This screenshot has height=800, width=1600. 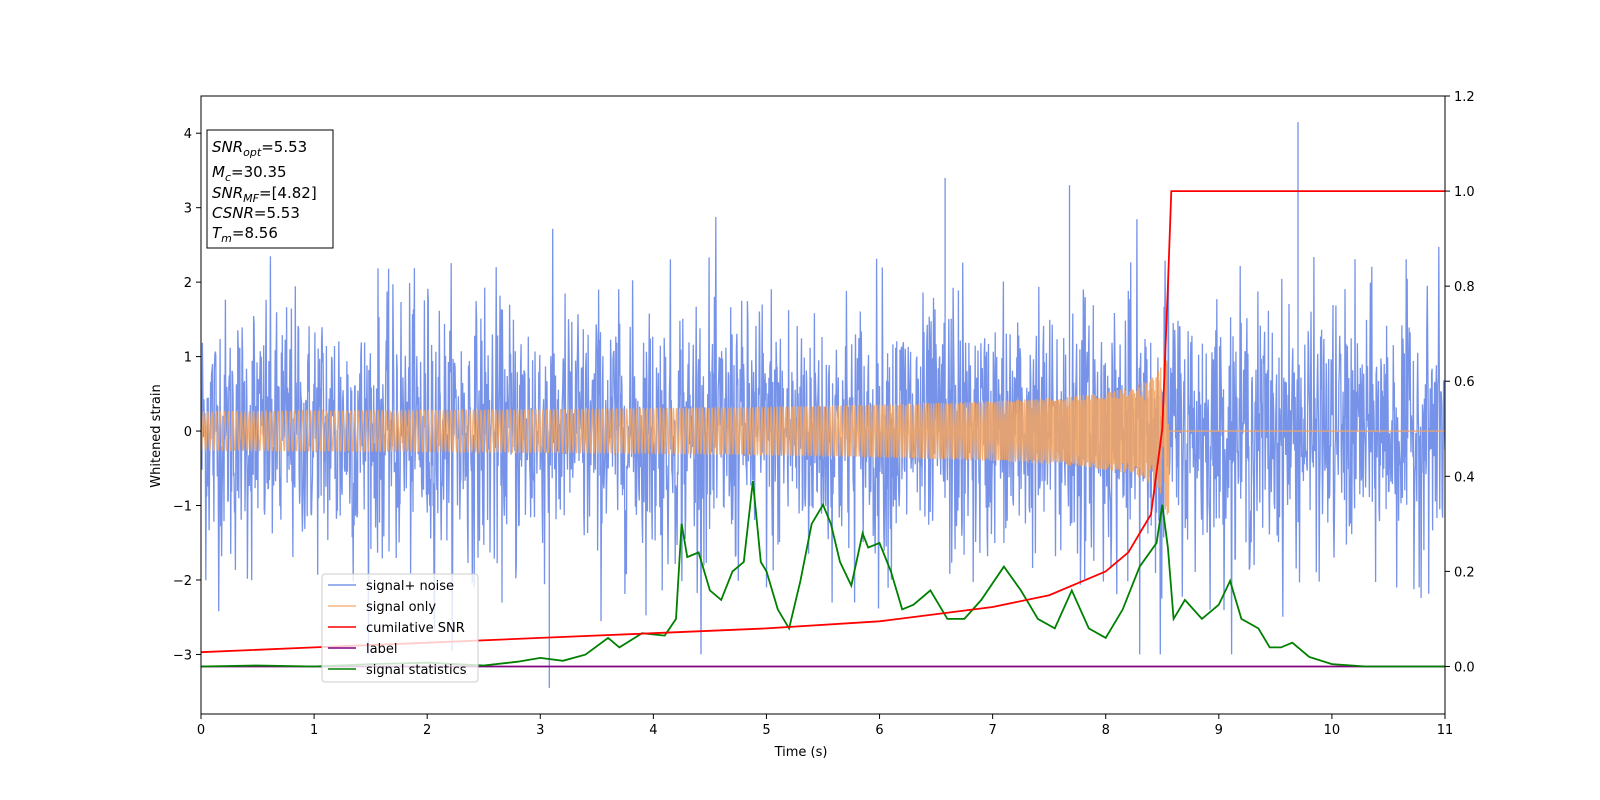 I want to click on x-tick-label: 11, so click(x=1445, y=730).